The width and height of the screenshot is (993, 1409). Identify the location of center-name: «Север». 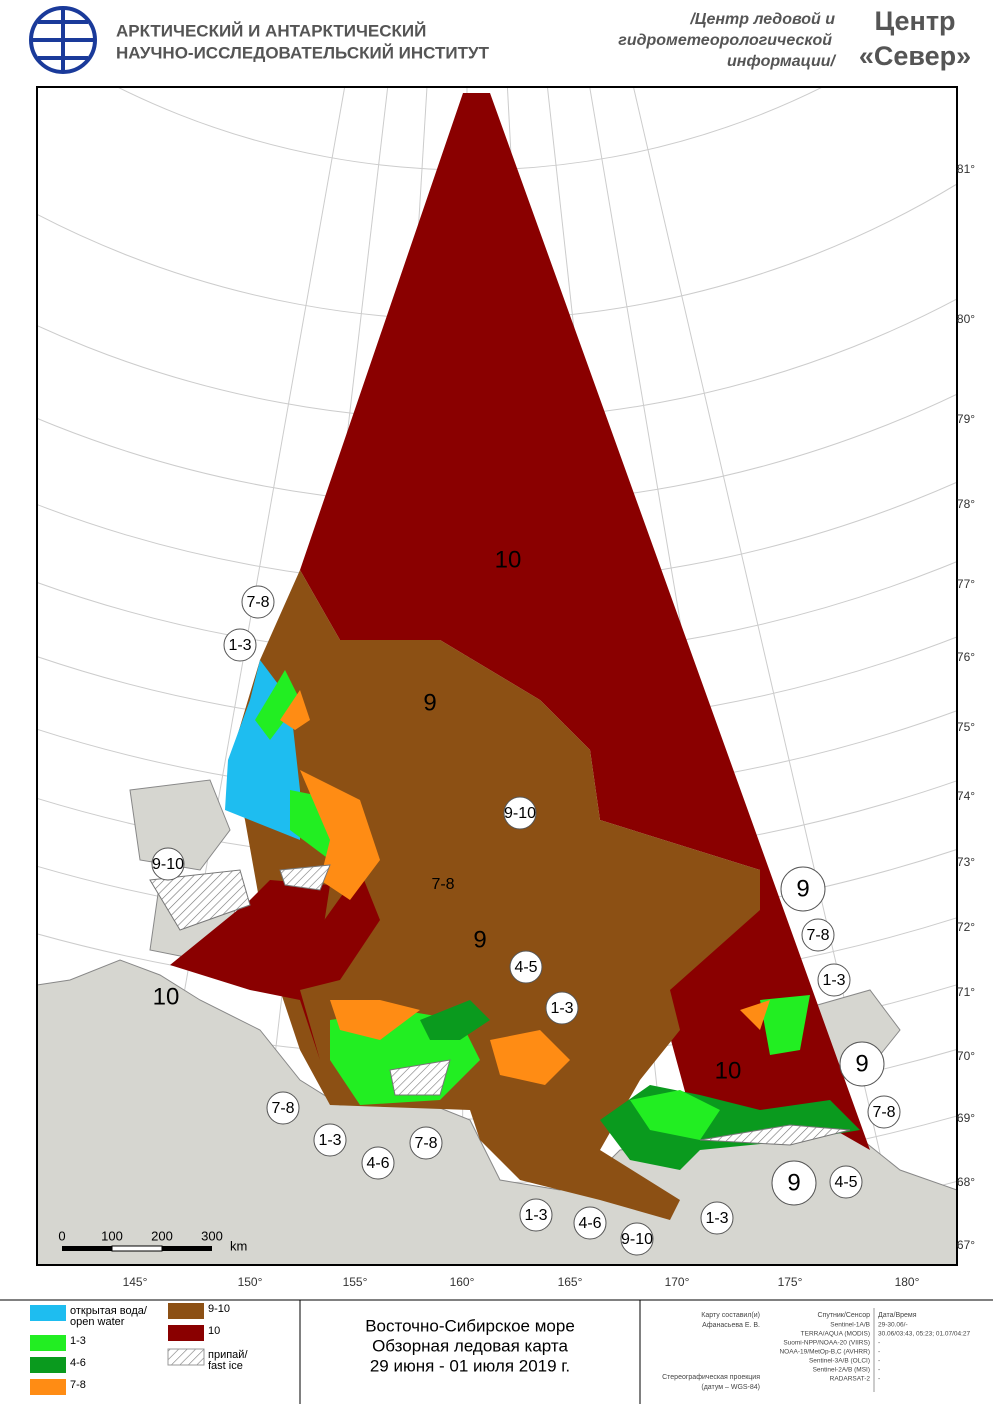
(915, 56).